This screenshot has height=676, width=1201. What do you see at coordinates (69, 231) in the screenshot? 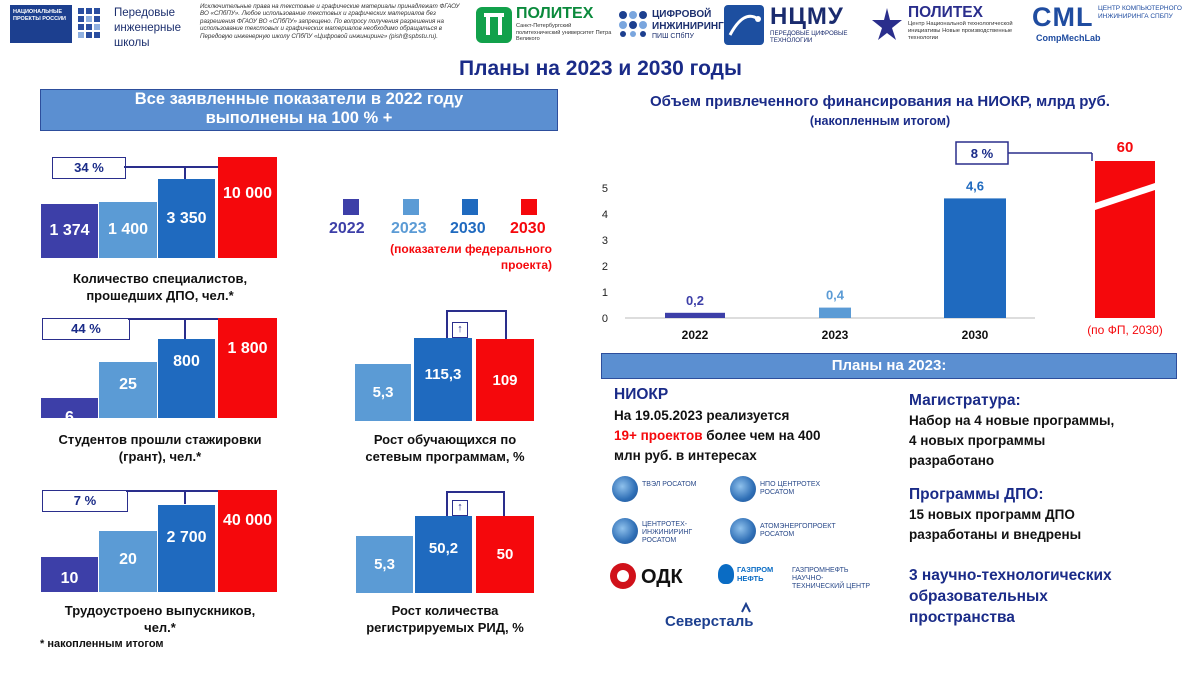
I see `bar-2022: 1 374` at bounding box center [69, 231].